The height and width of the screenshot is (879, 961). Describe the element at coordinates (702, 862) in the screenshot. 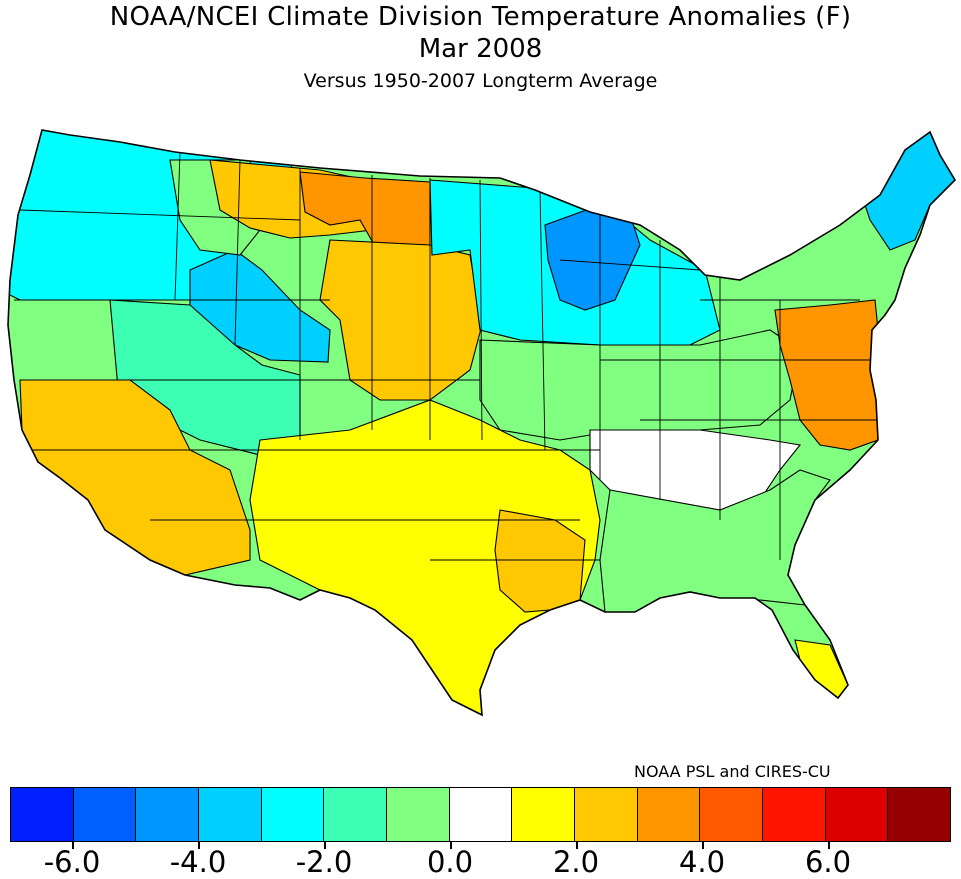

I see `legend-tick-label: 4.0` at that location.